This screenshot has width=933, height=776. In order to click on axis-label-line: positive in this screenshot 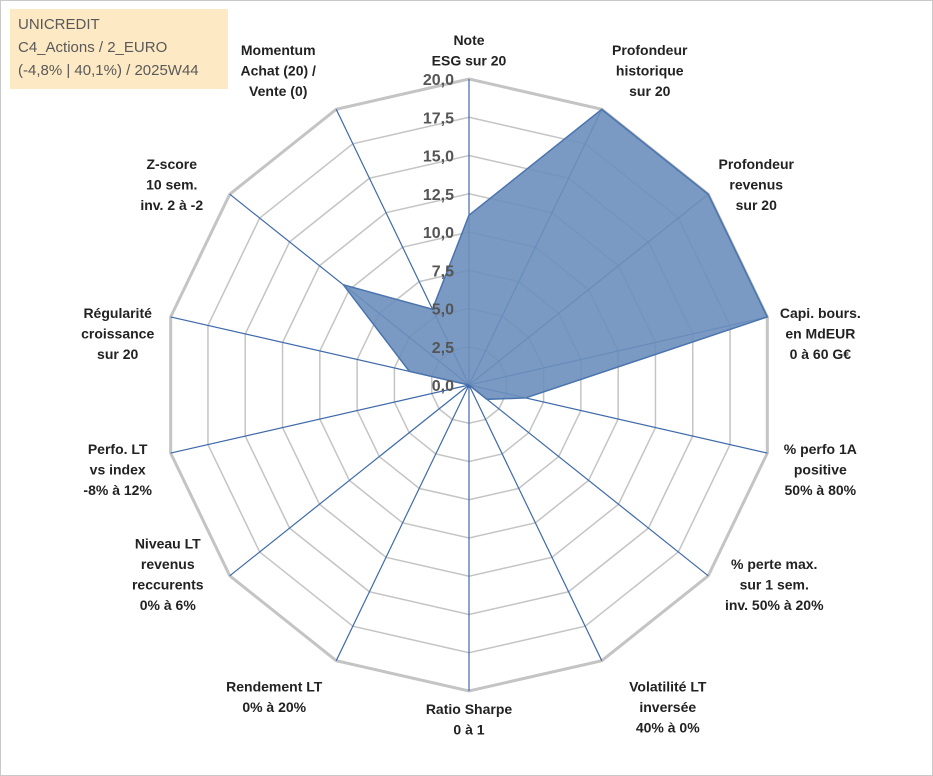, I will do `click(820, 470)`.